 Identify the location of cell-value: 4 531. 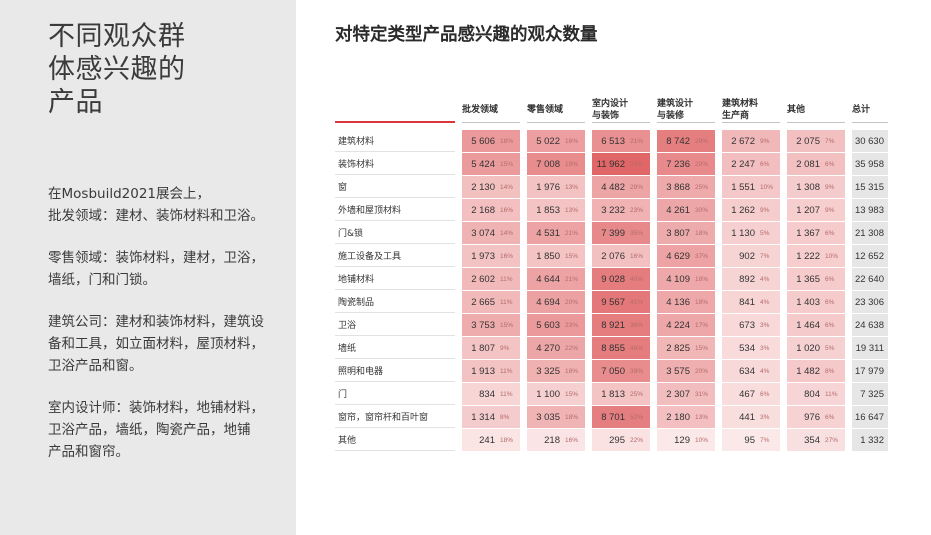
(543, 233).